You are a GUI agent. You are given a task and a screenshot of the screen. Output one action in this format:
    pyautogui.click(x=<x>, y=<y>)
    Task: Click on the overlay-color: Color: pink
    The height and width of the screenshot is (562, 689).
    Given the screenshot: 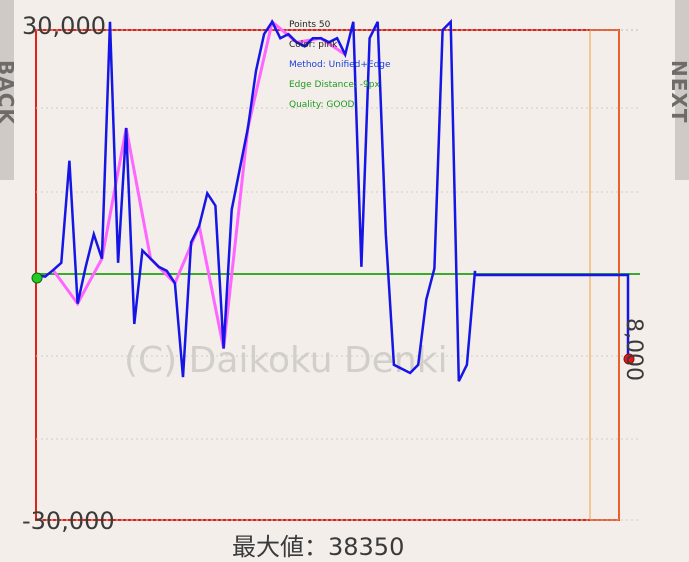 What is the action you would take?
    pyautogui.click(x=313, y=45)
    